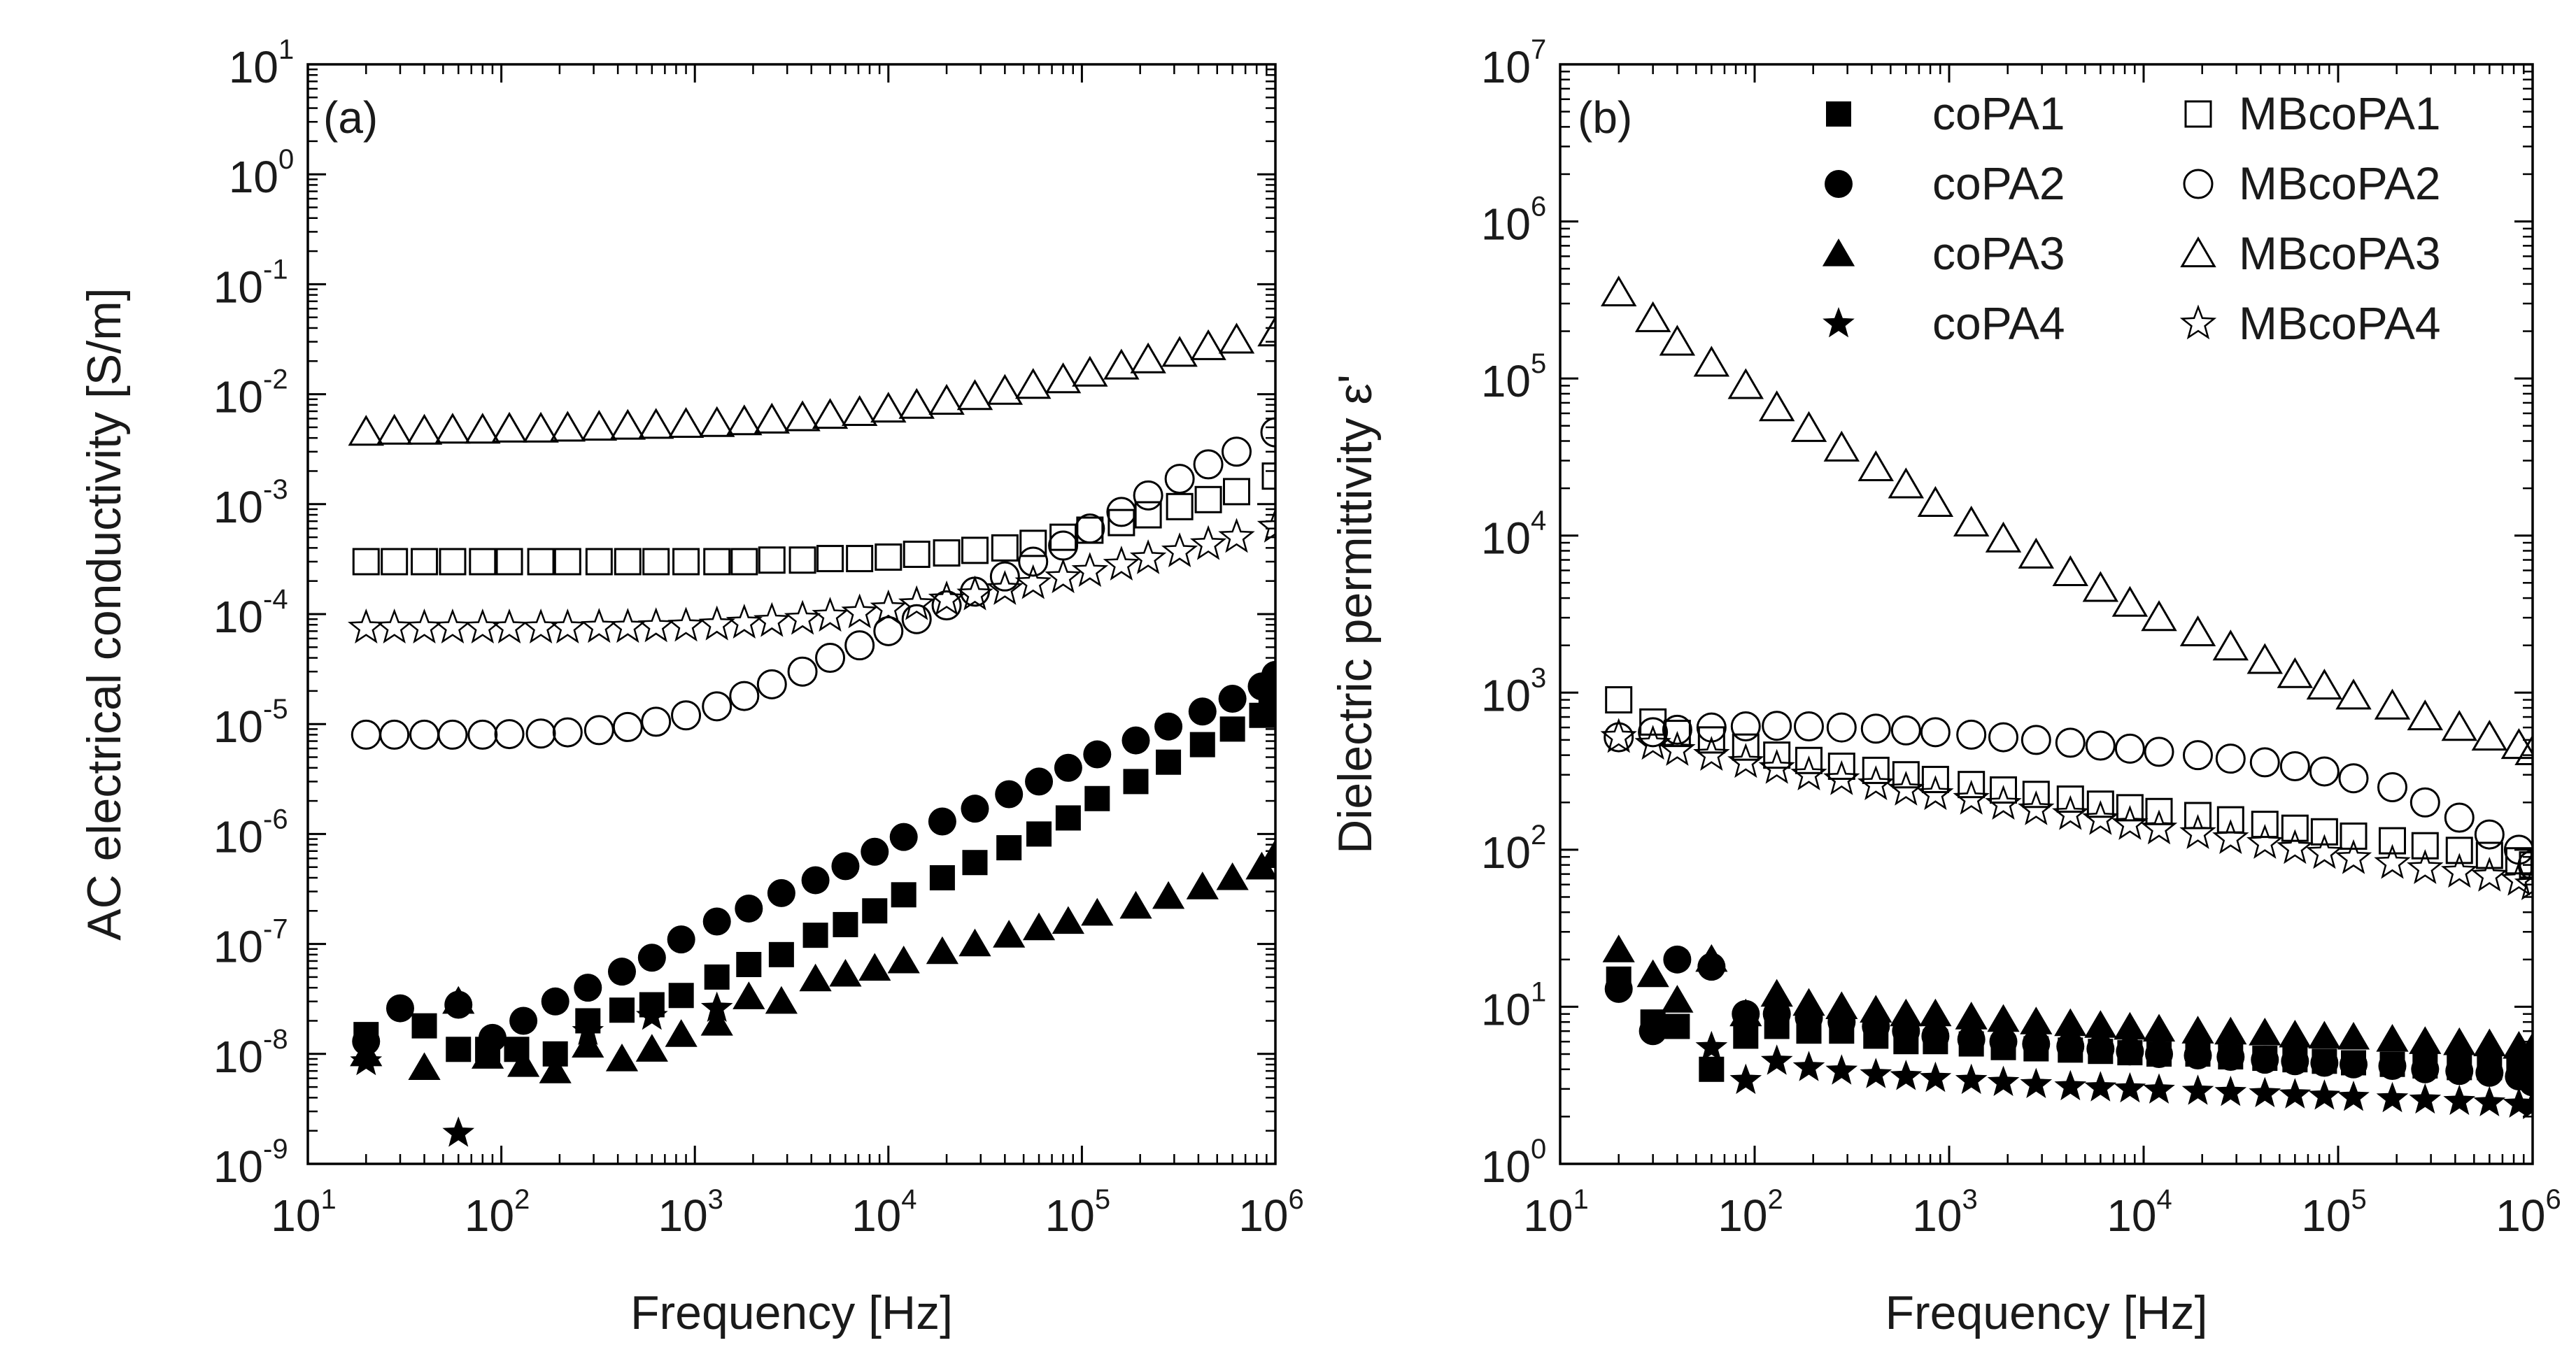 Image resolution: width=2576 pixels, height=1366 pixels. What do you see at coordinates (275, 490) in the screenshot?
I see `y-tick-exponent: -3` at bounding box center [275, 490].